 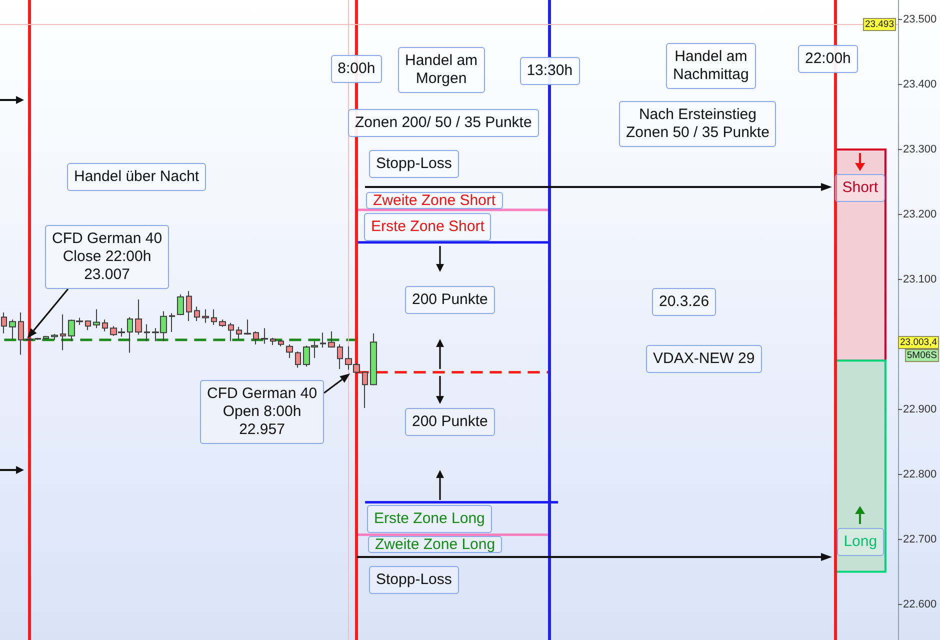 I want to click on annotation: Zweite Zone Long, so click(x=435, y=544).